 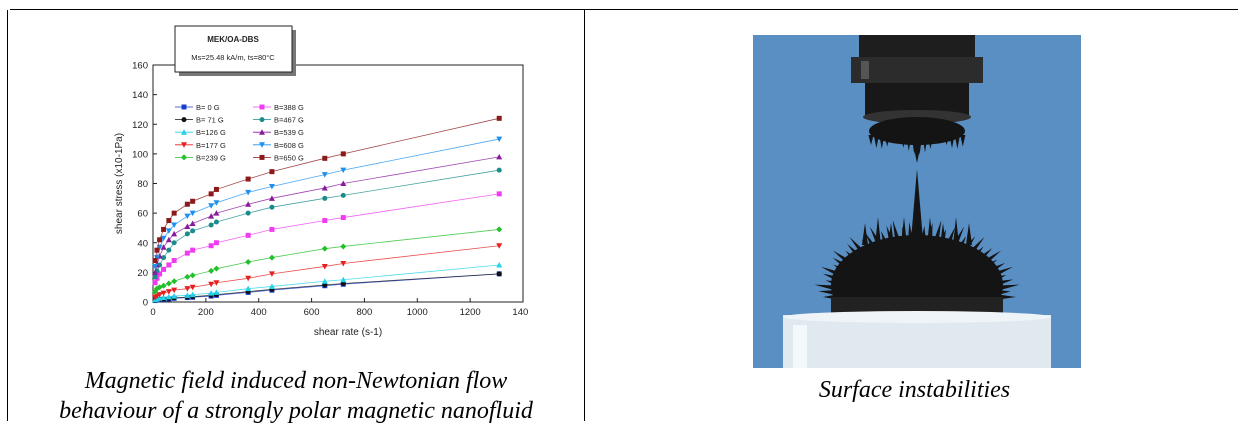 What do you see at coordinates (145, 303) in the screenshot?
I see `y-tick-label: 0` at bounding box center [145, 303].